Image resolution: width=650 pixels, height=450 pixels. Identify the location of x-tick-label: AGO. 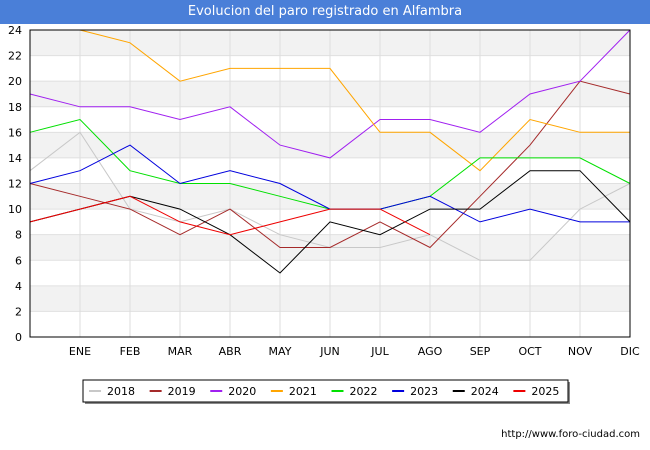
(430, 351).